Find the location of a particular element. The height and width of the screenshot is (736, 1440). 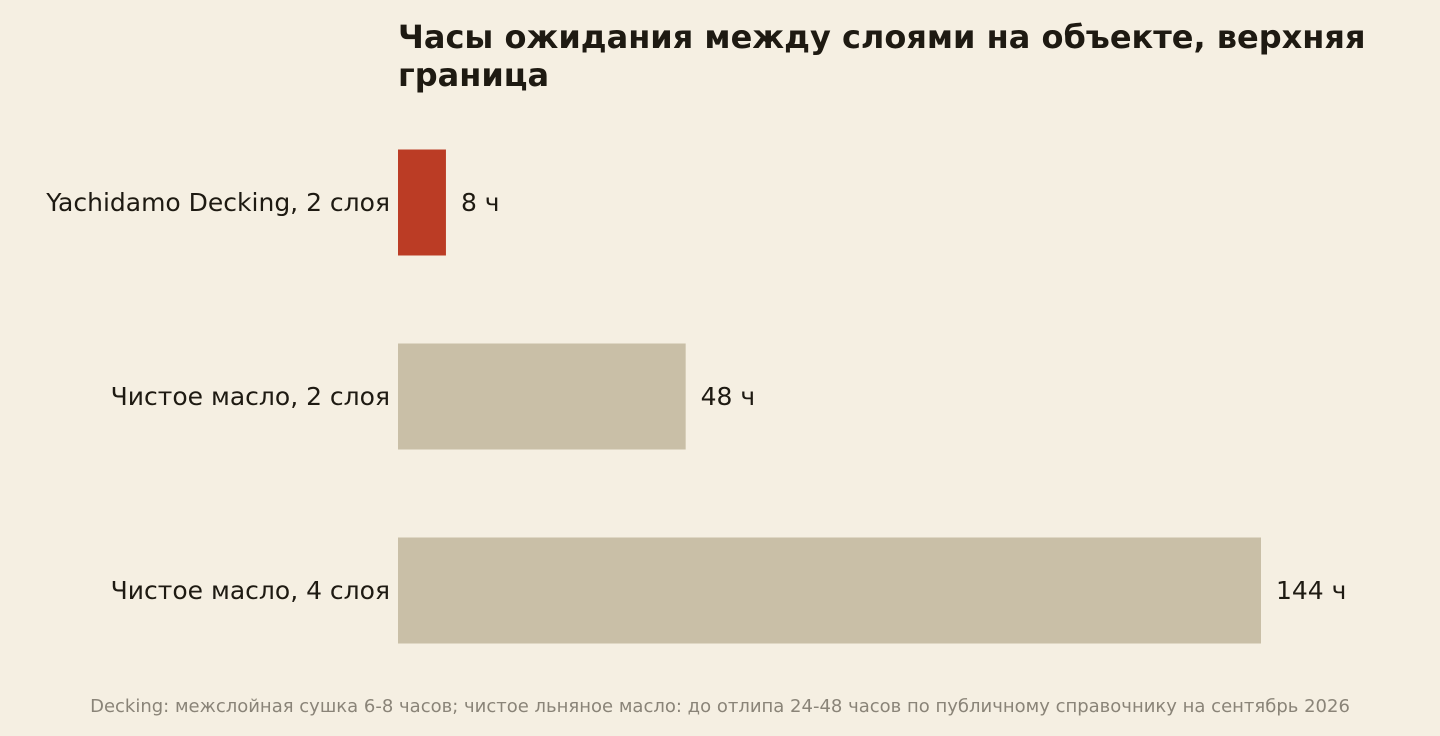

bar-group-2: Чистое масло, 2 слоя 48 ч is located at coordinates (433, 396).